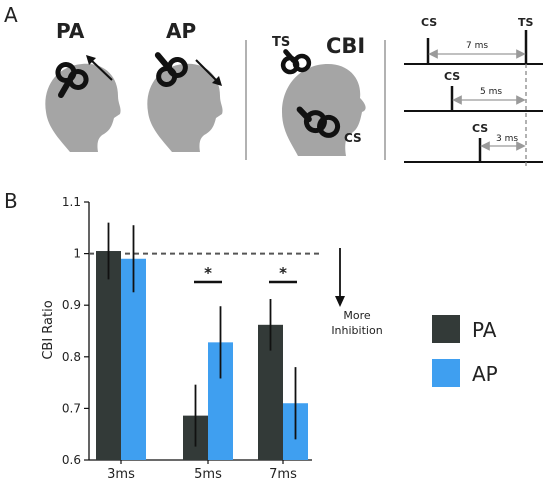 The image size is (543, 480). Describe the element at coordinates (48, 329) in the screenshot. I see `y-axis-label: CBI Ratio` at that location.